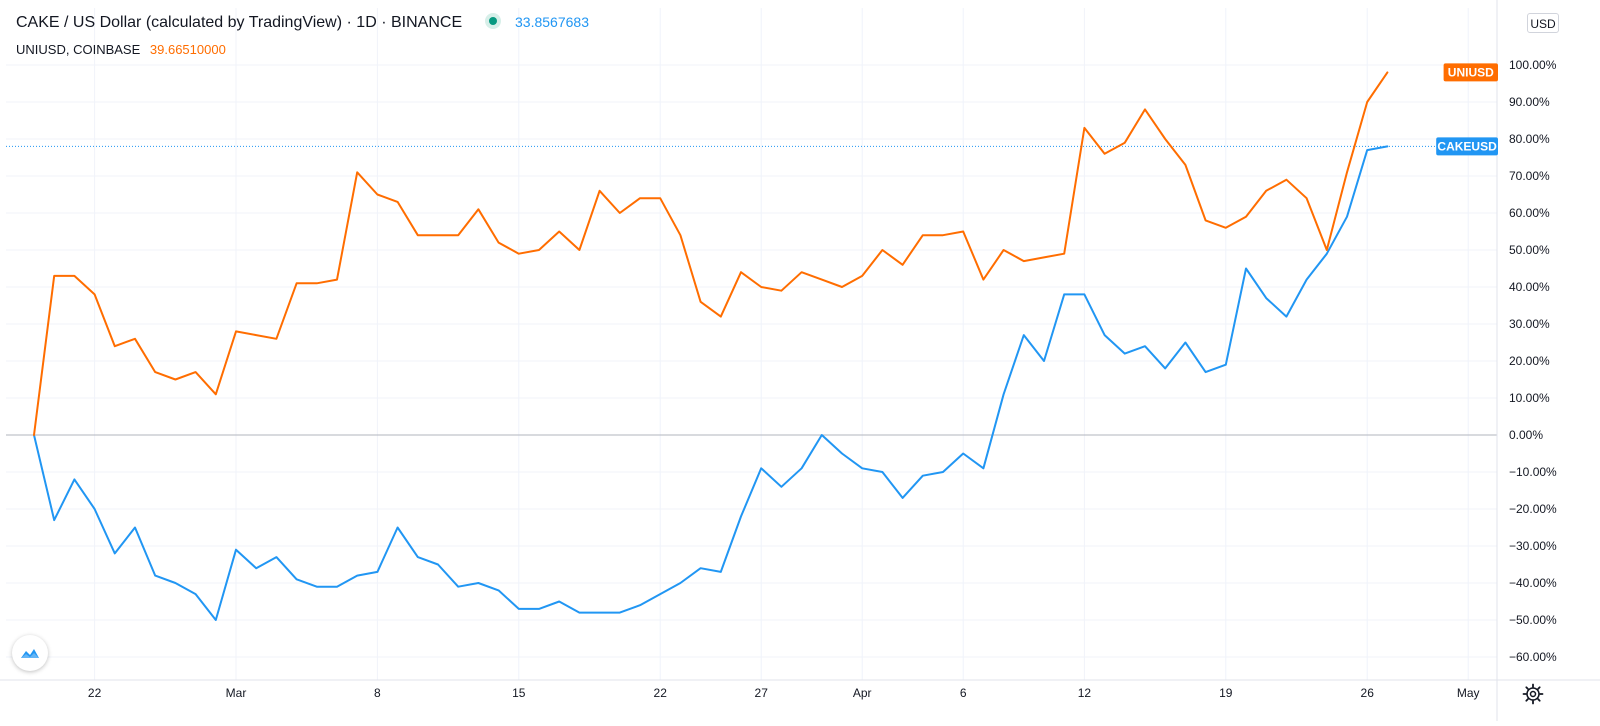 The width and height of the screenshot is (1600, 726). I want to click on legend-main-value: 33.8567683, so click(552, 22).